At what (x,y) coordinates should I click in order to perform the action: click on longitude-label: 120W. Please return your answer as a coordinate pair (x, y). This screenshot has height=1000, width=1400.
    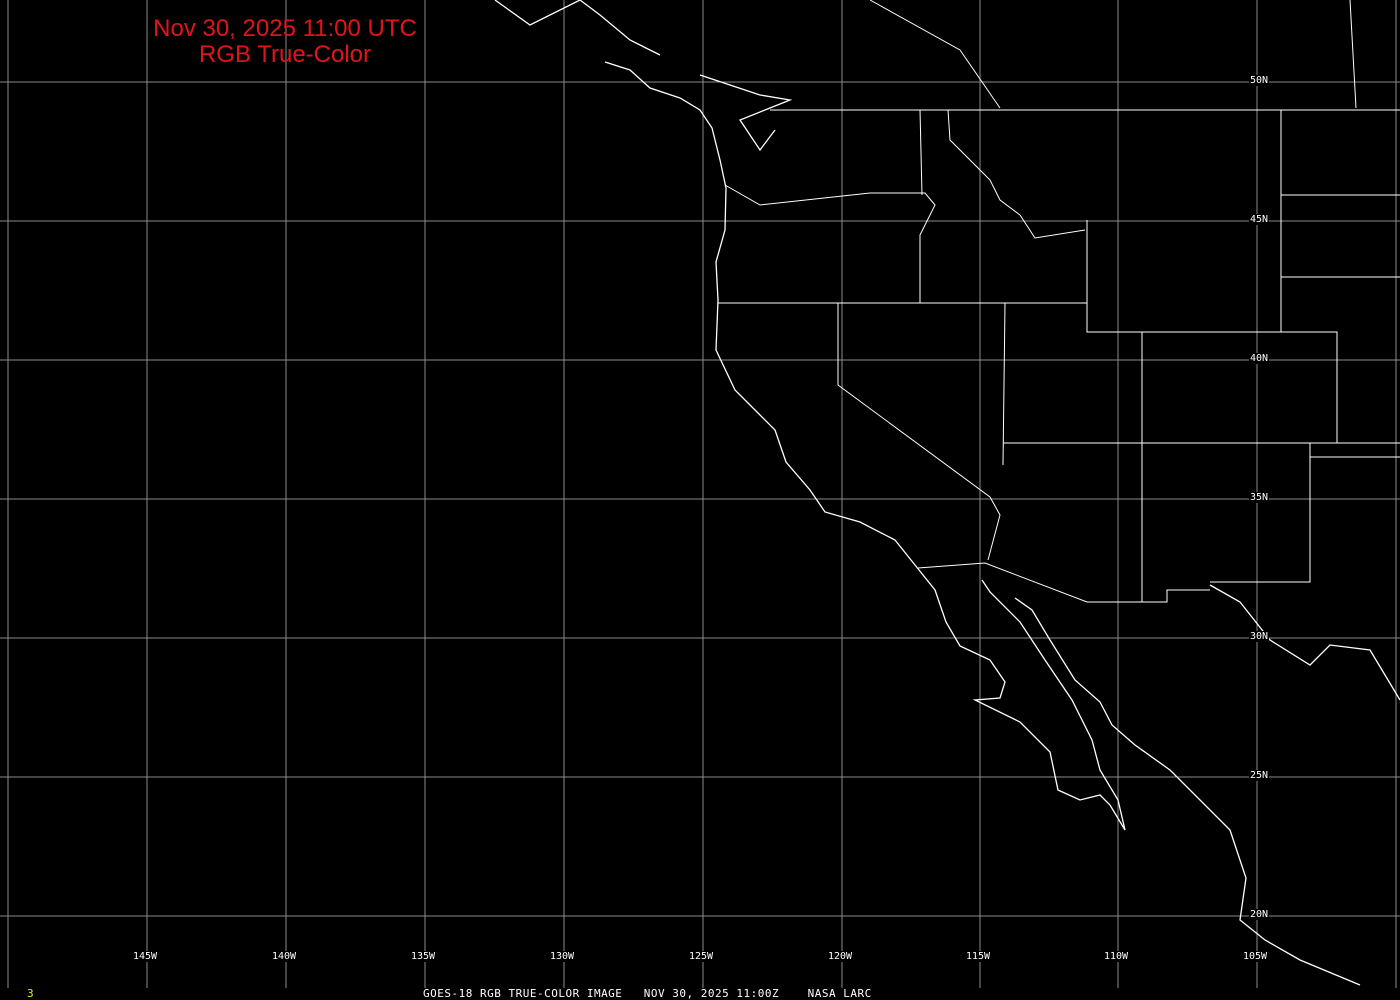
    Looking at the image, I should click on (840, 956).